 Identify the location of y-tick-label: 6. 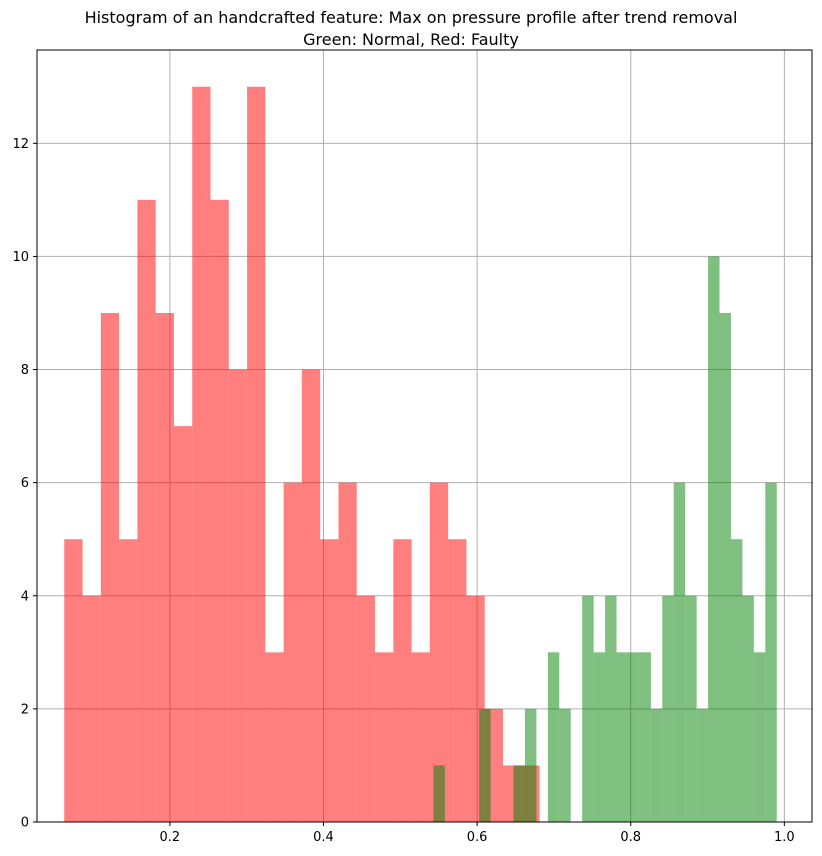
(25, 483).